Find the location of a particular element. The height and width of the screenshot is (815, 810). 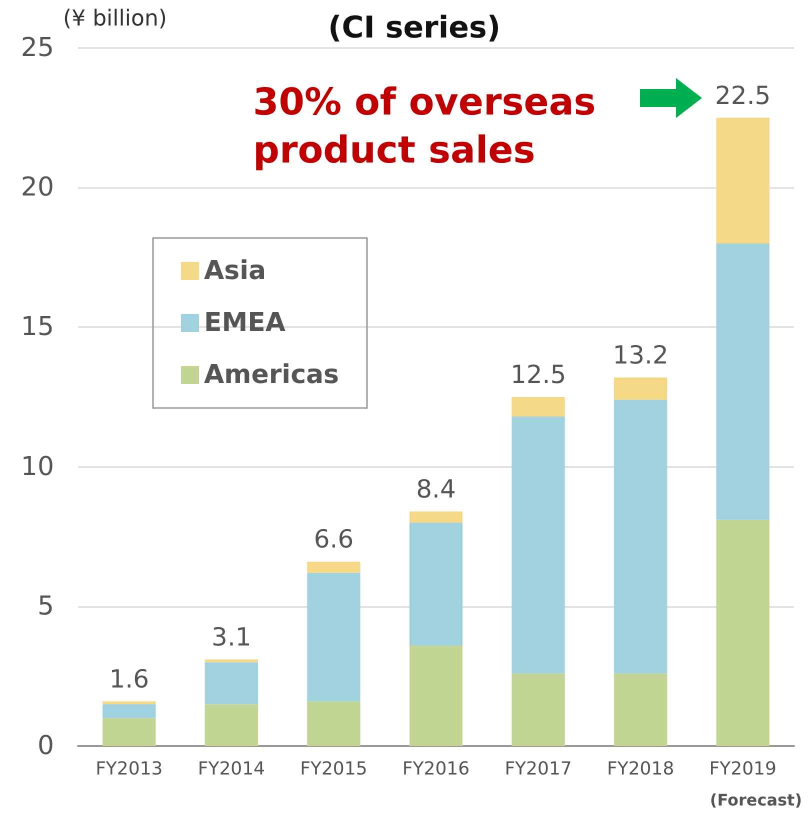

total-label: 8.4 is located at coordinates (436, 489).